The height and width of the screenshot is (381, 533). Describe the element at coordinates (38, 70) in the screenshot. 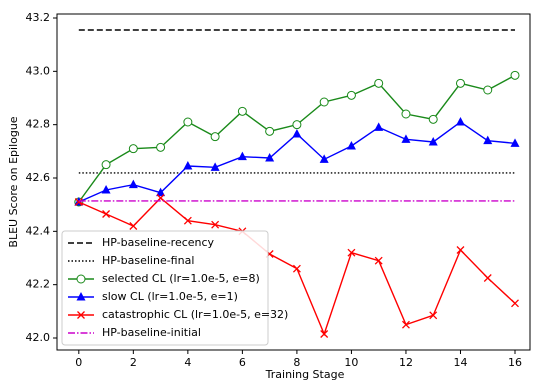

I see `y-tick-label: 43.0` at that location.